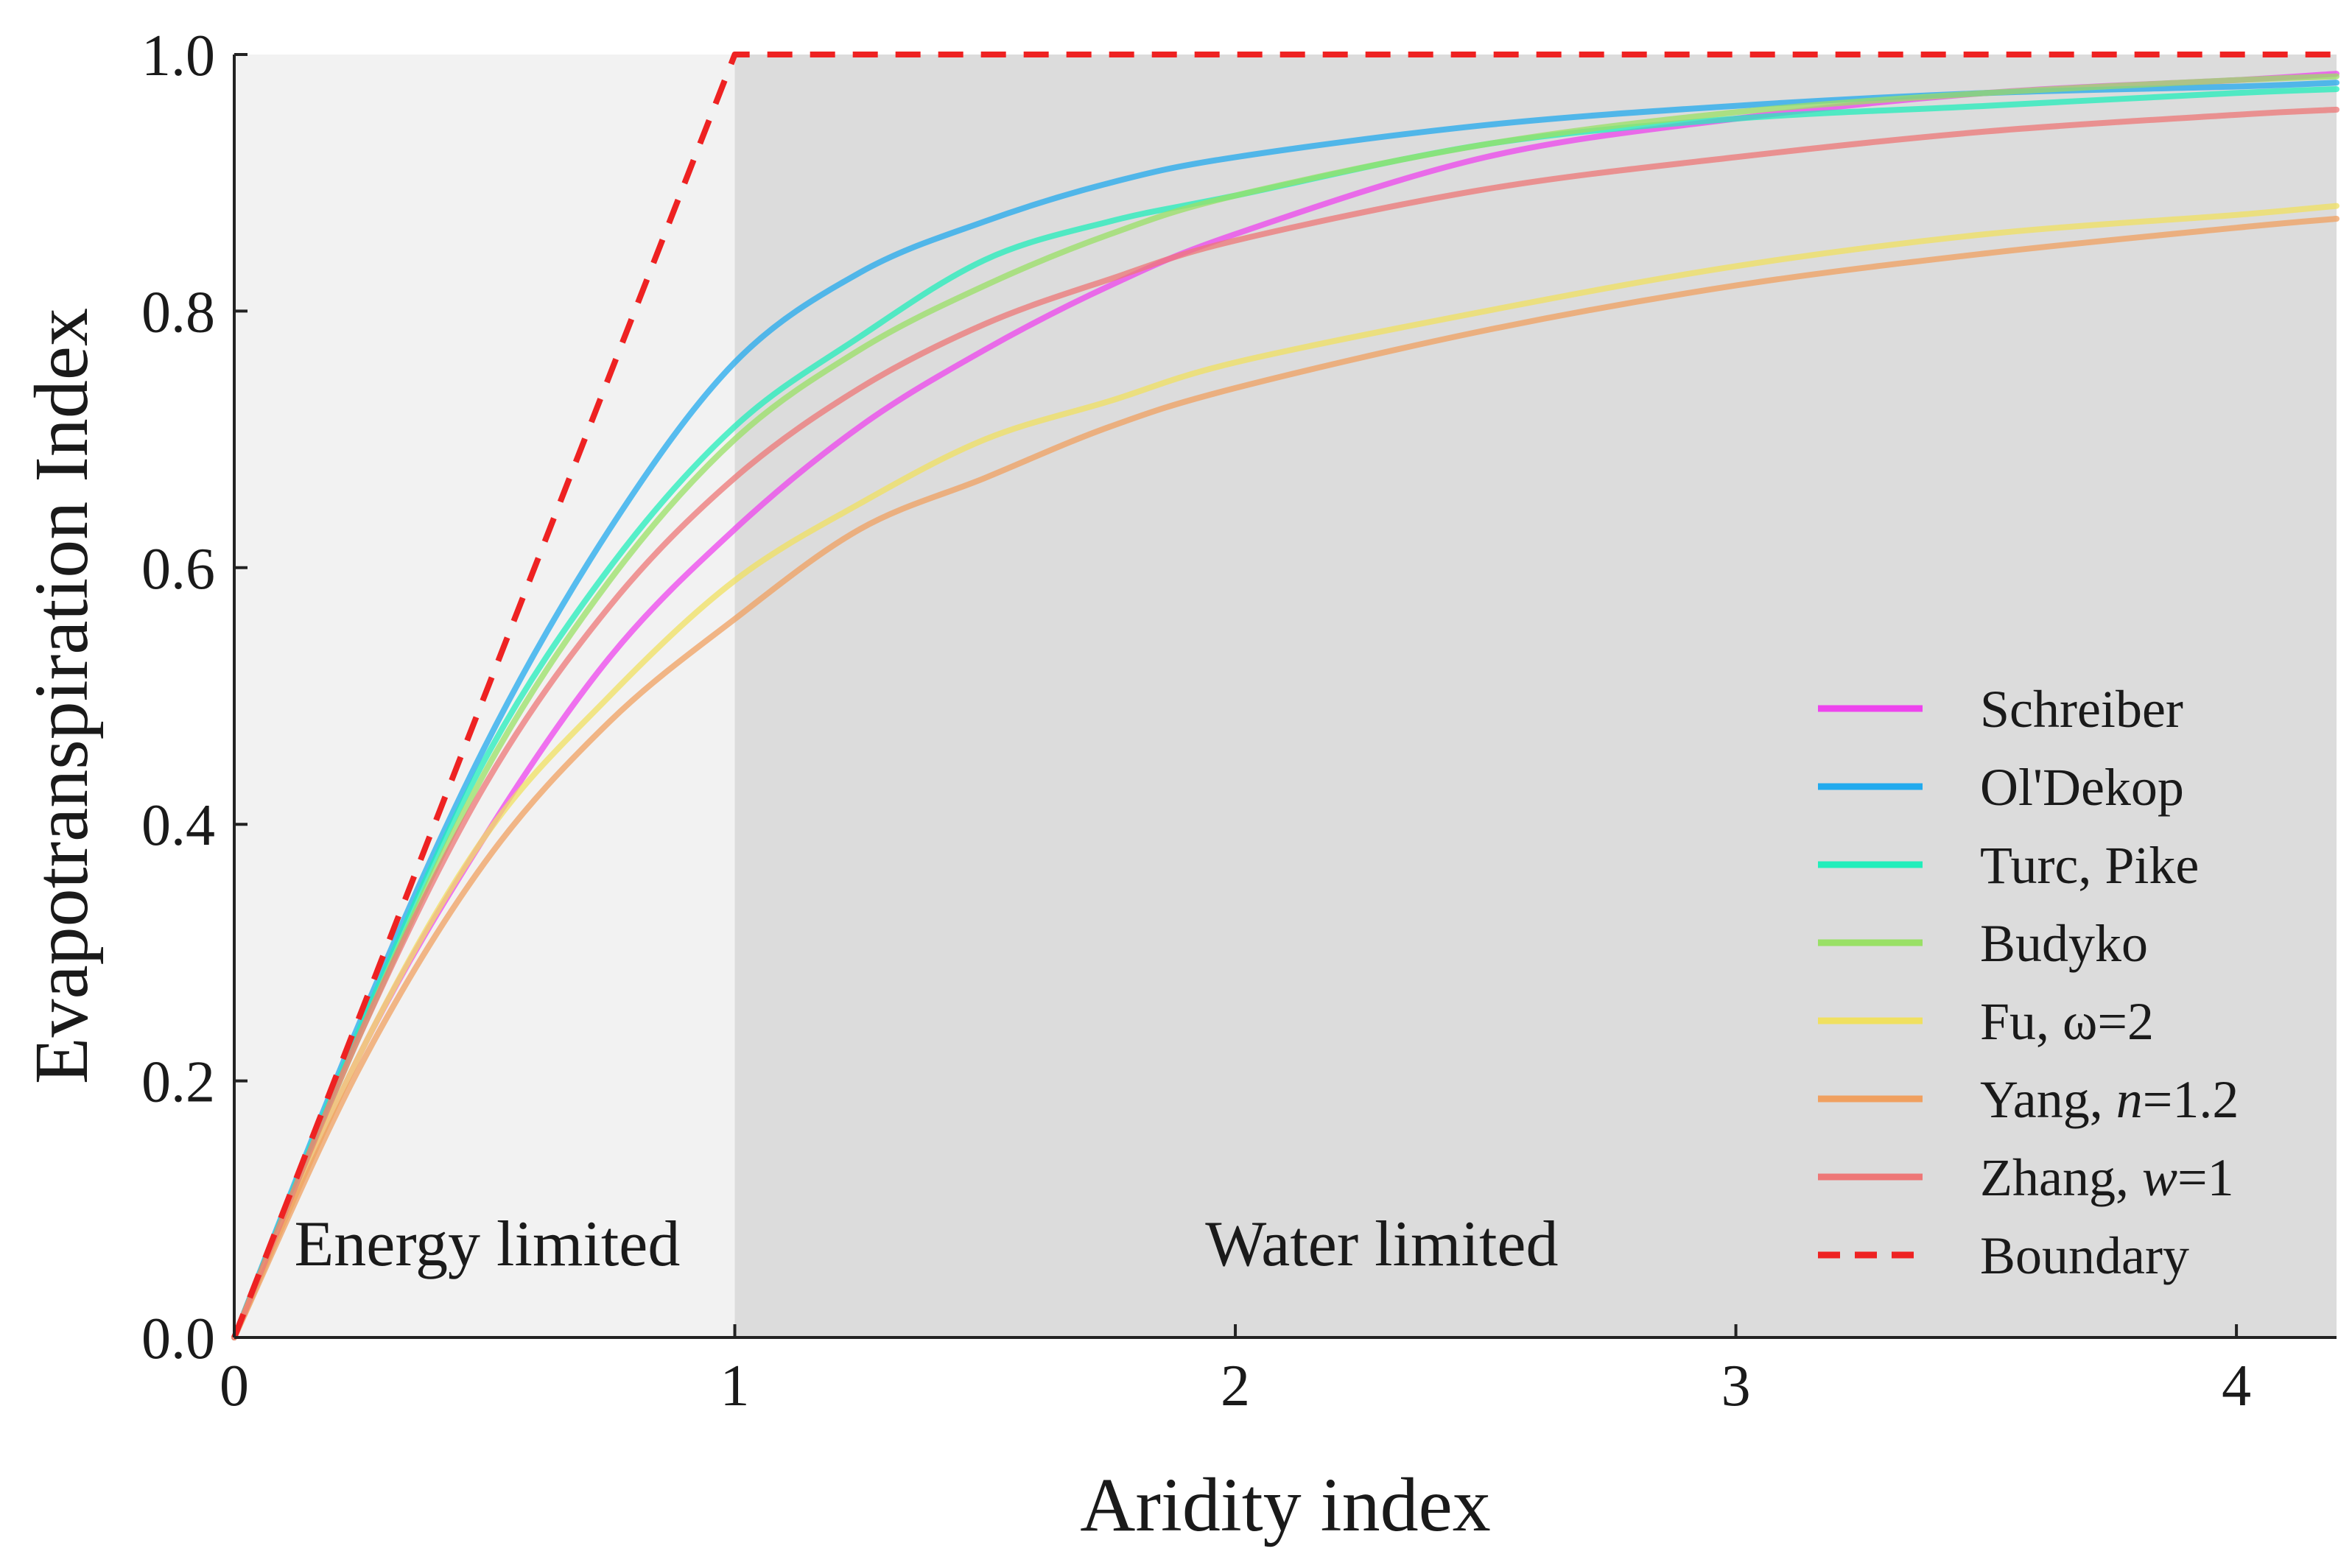  What do you see at coordinates (2084, 1255) in the screenshot?
I see `legend-label-boundary: Boundary` at bounding box center [2084, 1255].